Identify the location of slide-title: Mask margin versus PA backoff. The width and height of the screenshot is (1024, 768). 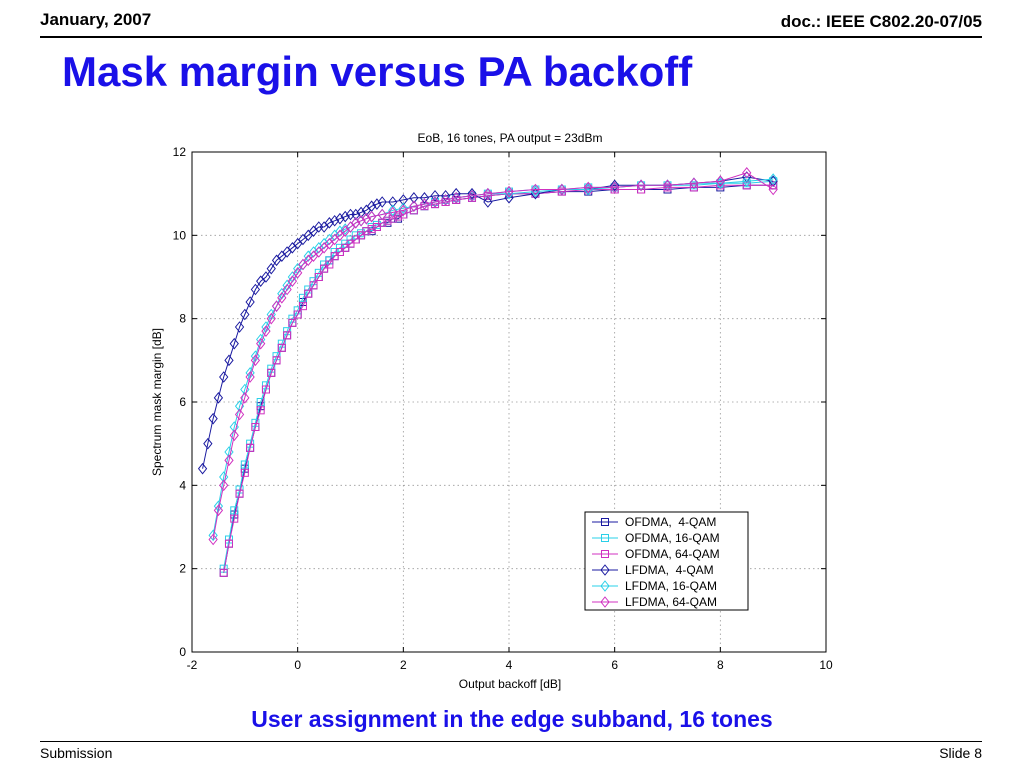
(377, 71).